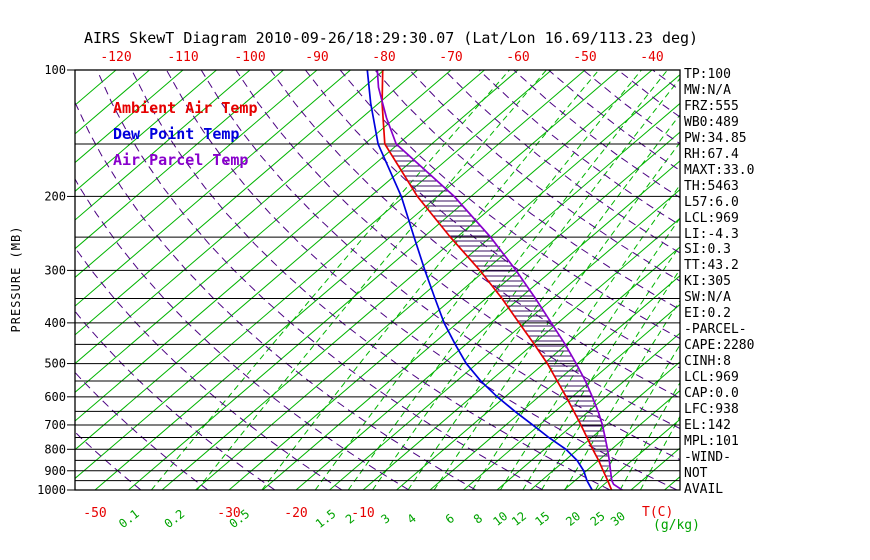 This screenshot has width=870, height=560. I want to click on stat-line: SI:0.3, so click(707, 250).